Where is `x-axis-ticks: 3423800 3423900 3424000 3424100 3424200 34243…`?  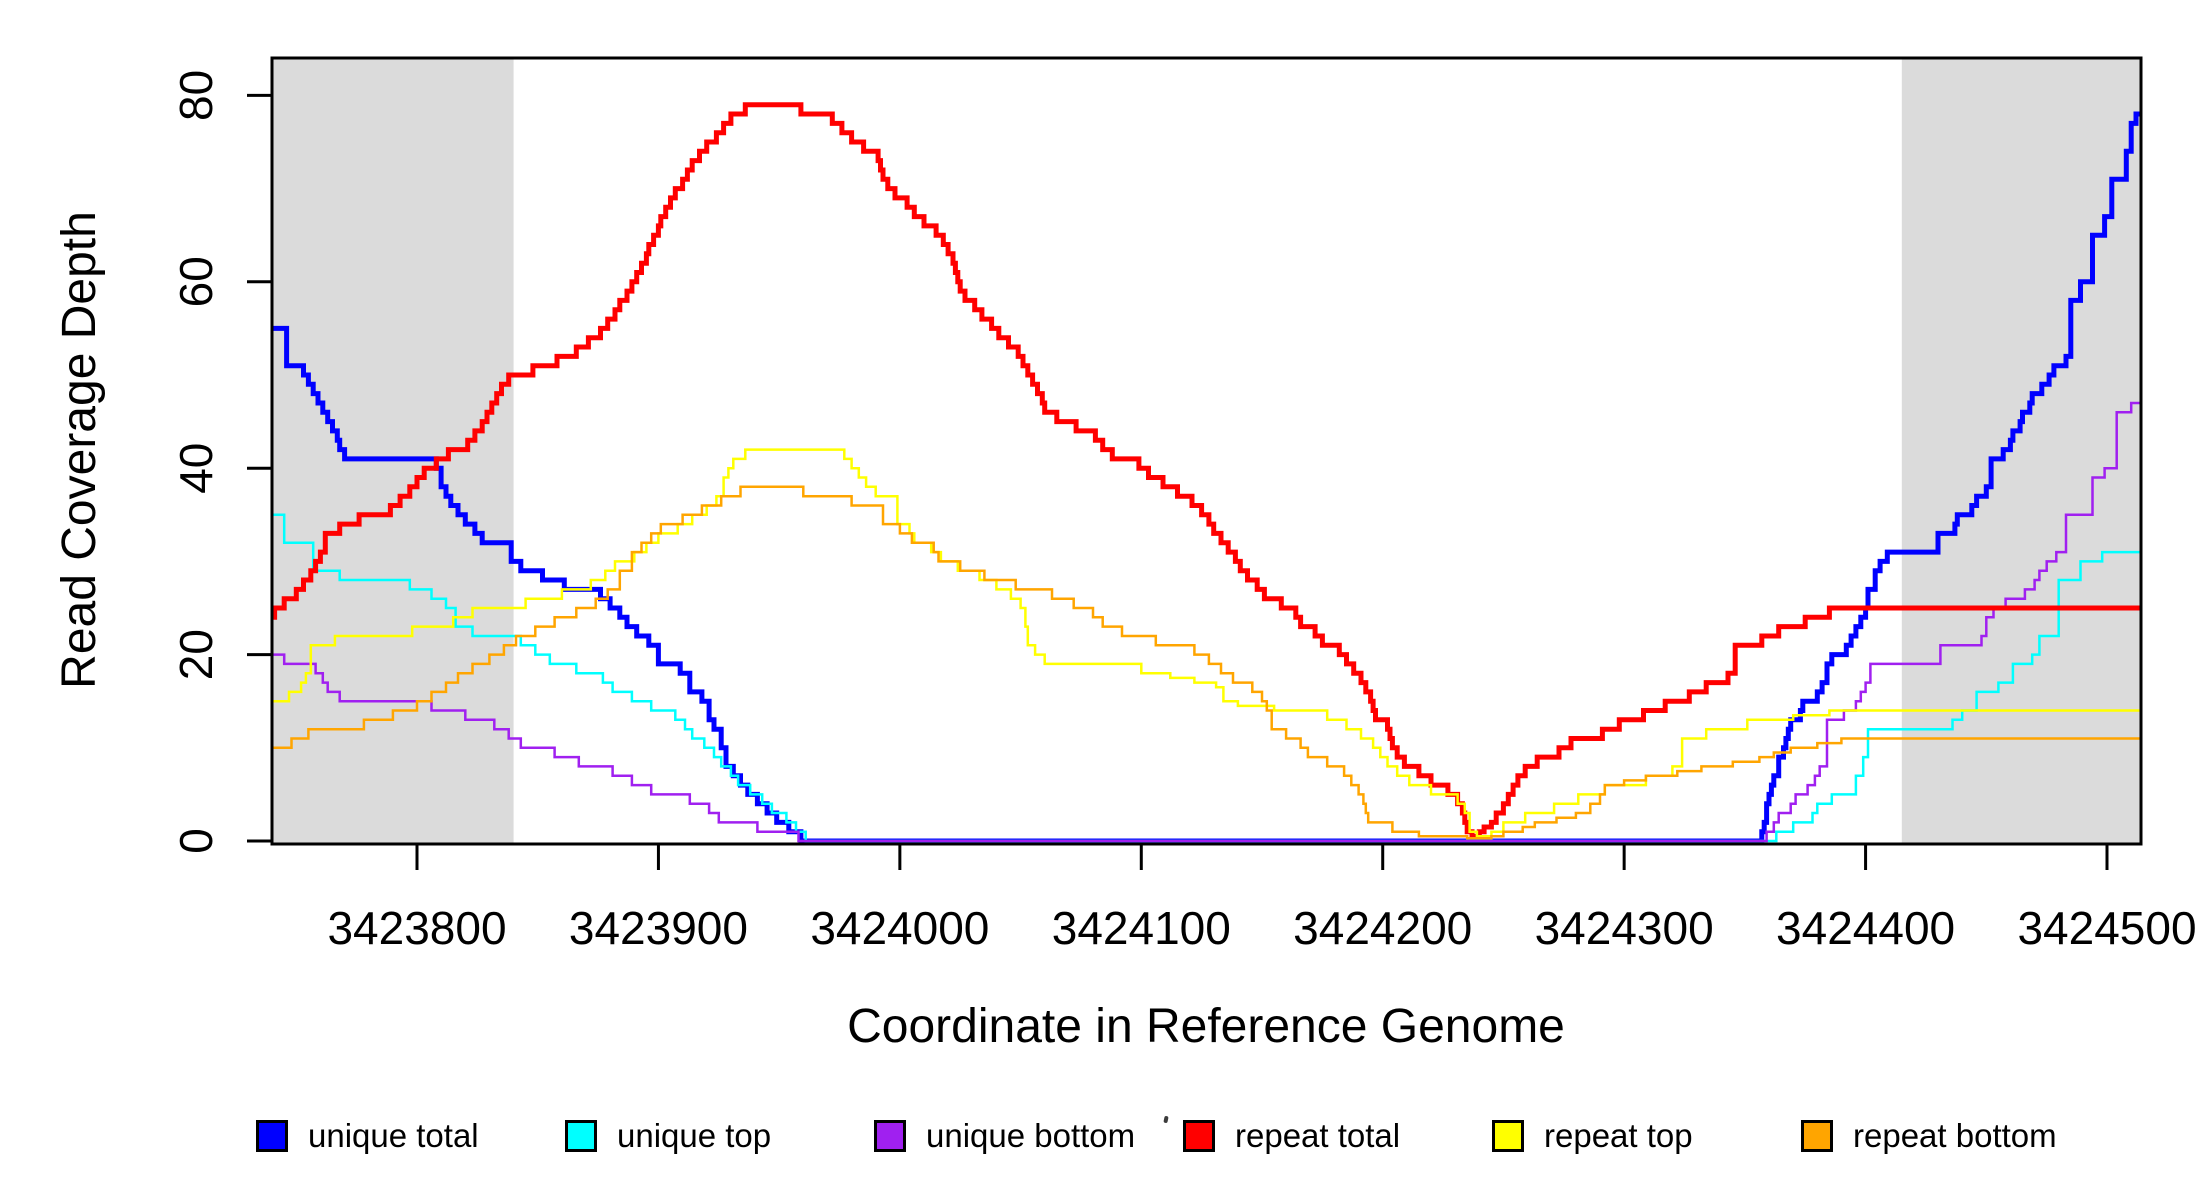
x-axis-ticks: 3423800 3423900 3424000 3424100 3424200 34243… is located at coordinates (1262, 899).